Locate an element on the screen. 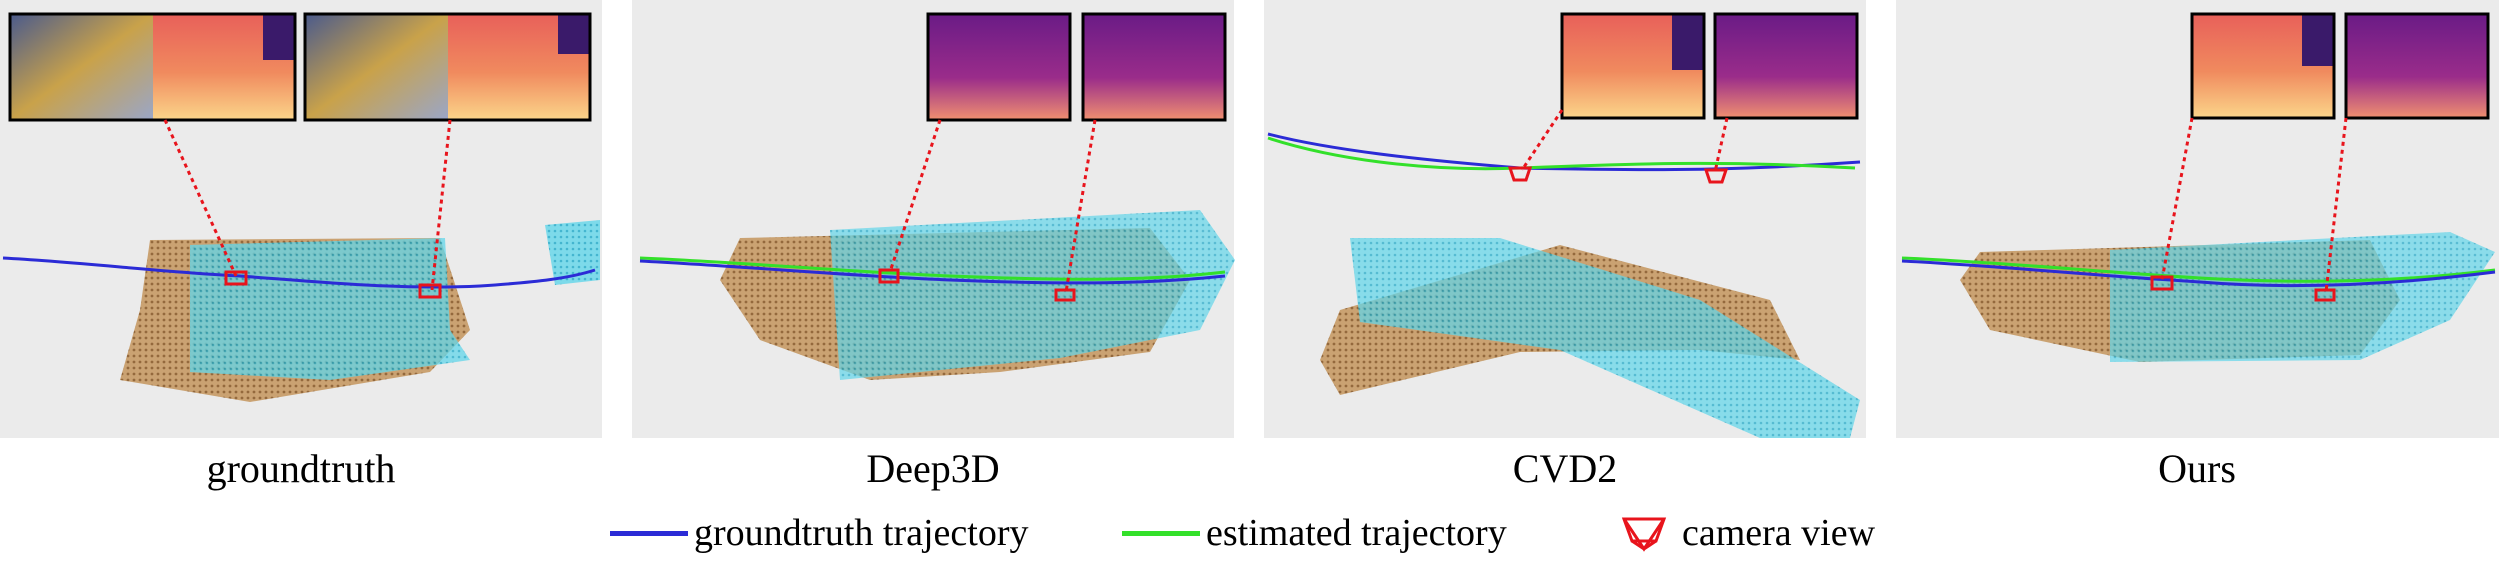  legend-estimated-label: estimated trajectory is located at coordinates (1356, 533).